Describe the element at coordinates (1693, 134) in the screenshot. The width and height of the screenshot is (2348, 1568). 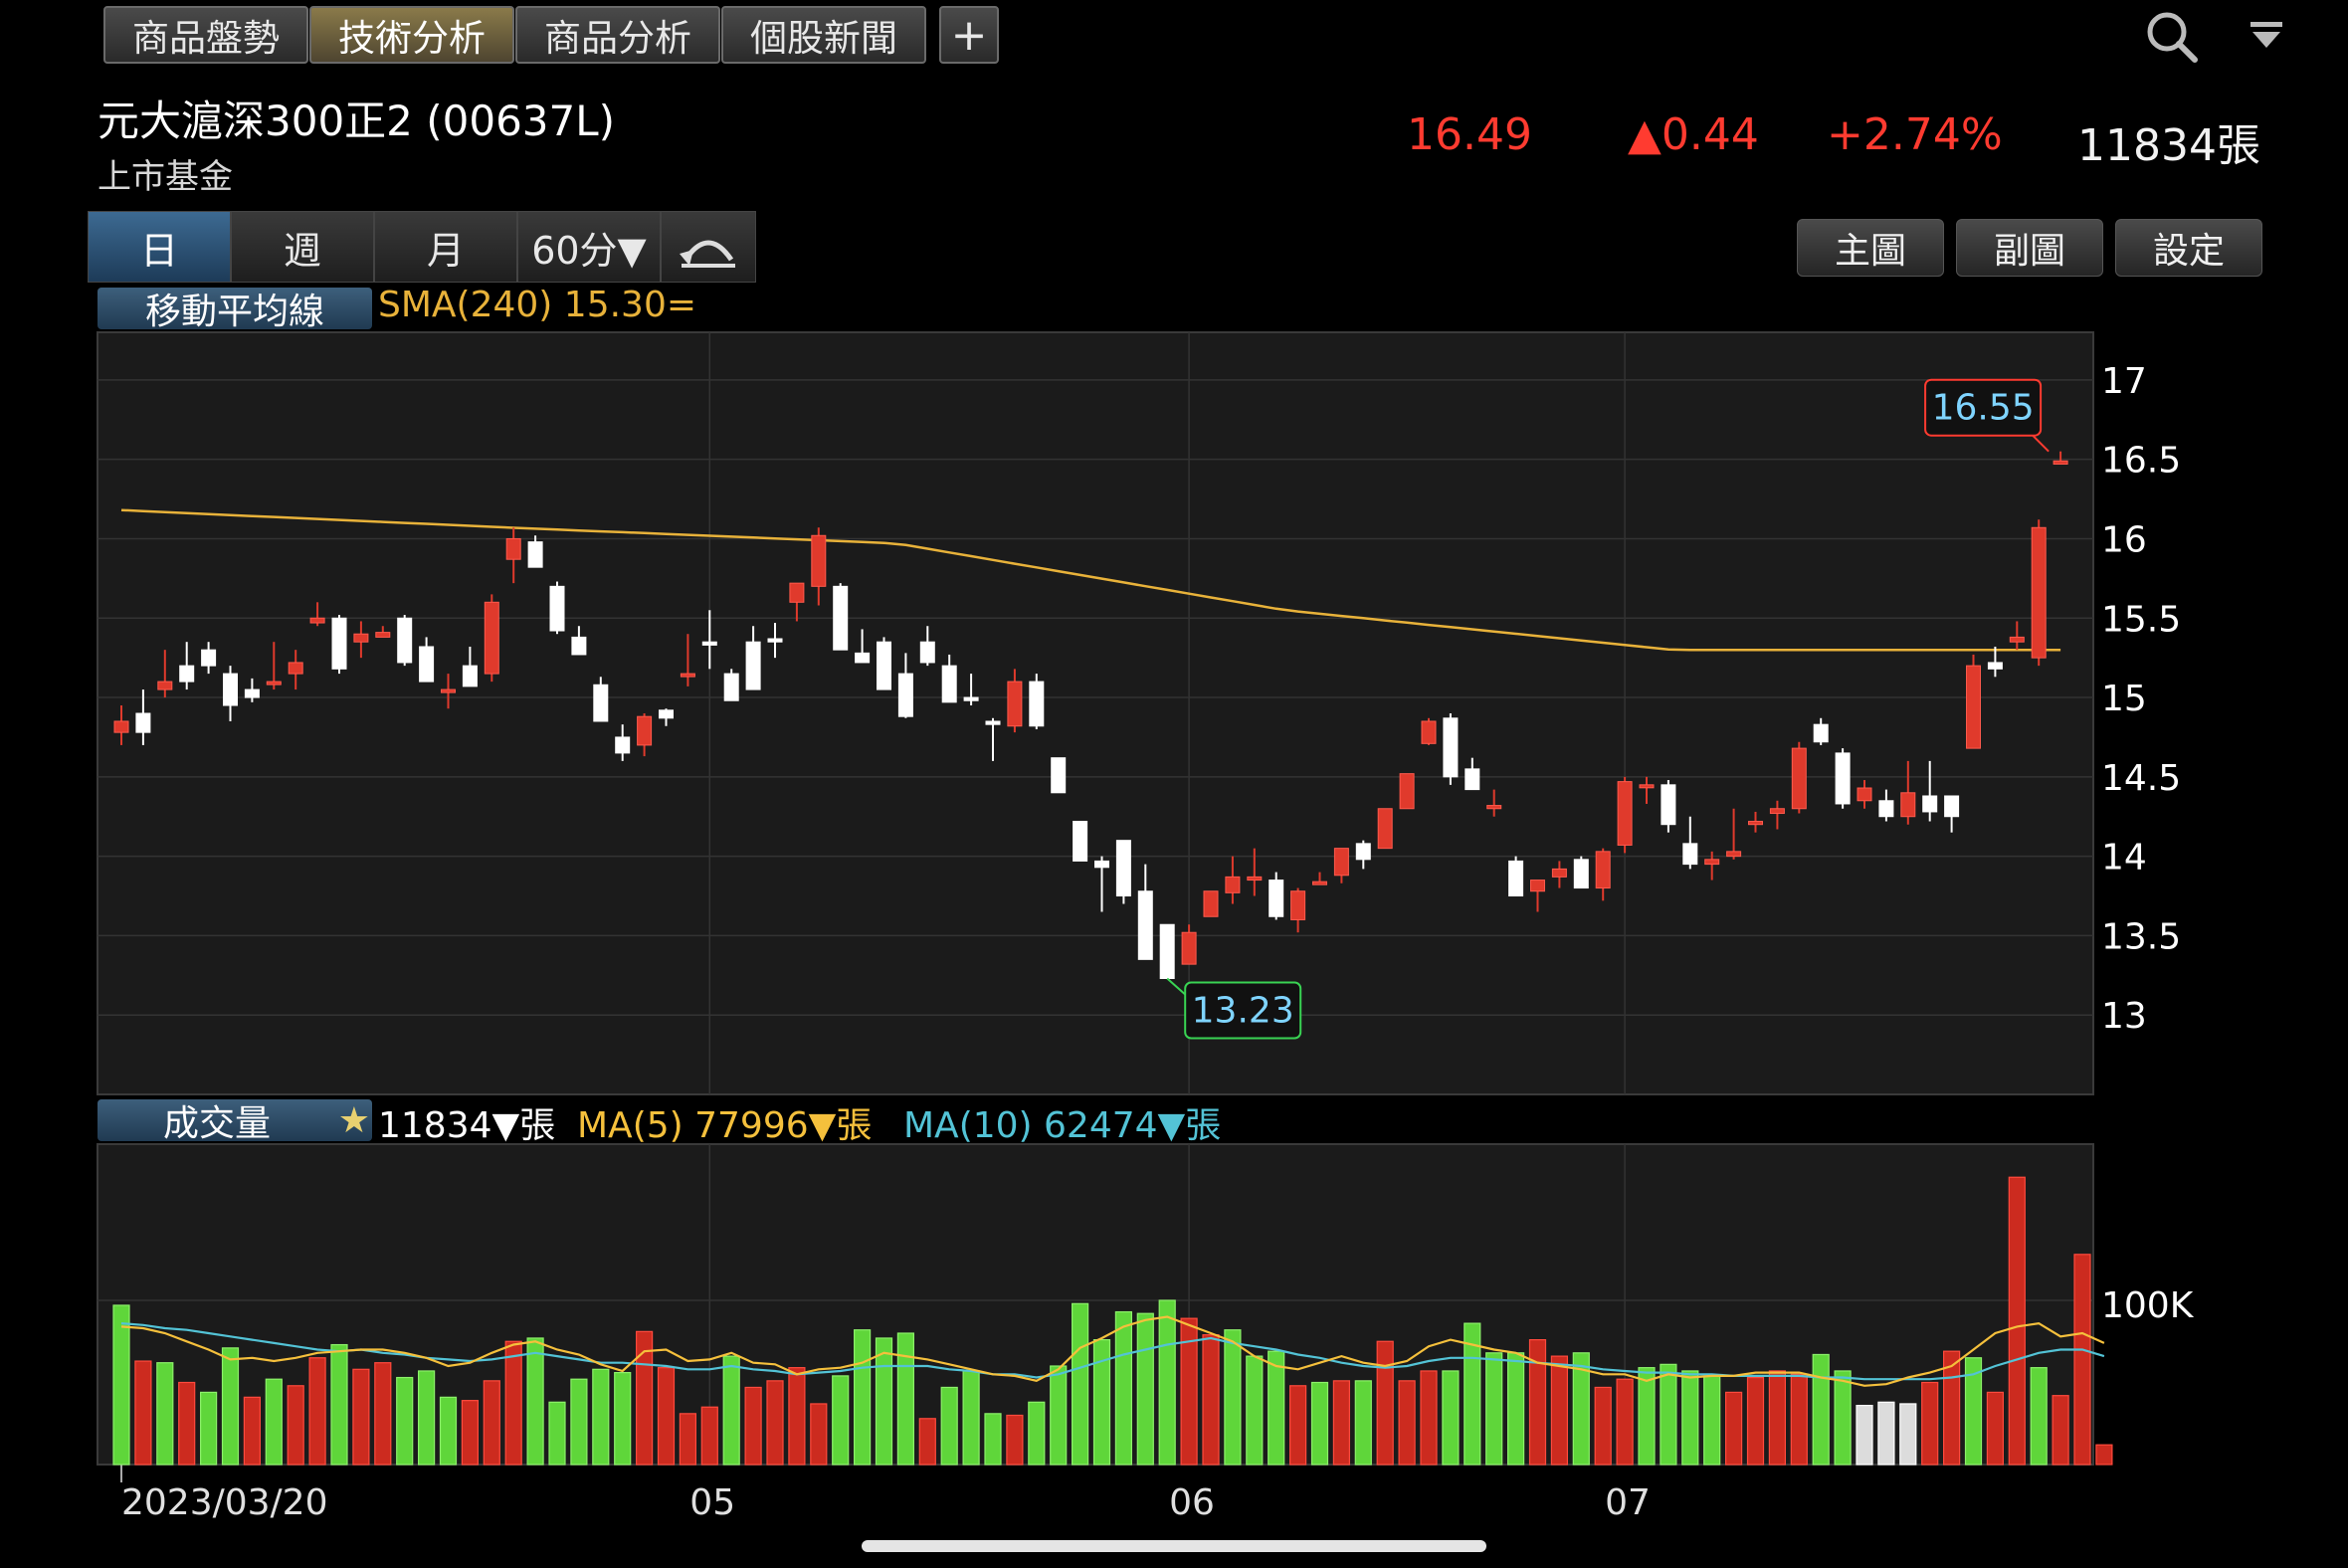
I see `price-change: ▲0.44` at that location.